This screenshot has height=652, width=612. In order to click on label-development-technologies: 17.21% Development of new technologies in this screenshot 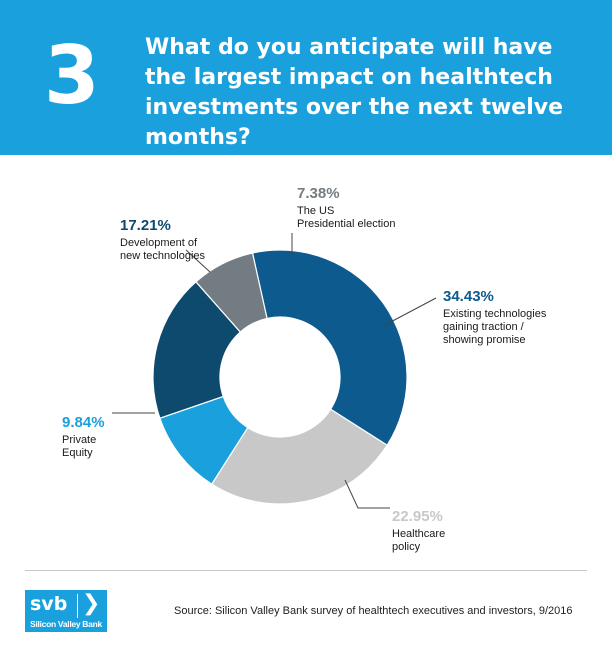, I will do `click(162, 240)`.